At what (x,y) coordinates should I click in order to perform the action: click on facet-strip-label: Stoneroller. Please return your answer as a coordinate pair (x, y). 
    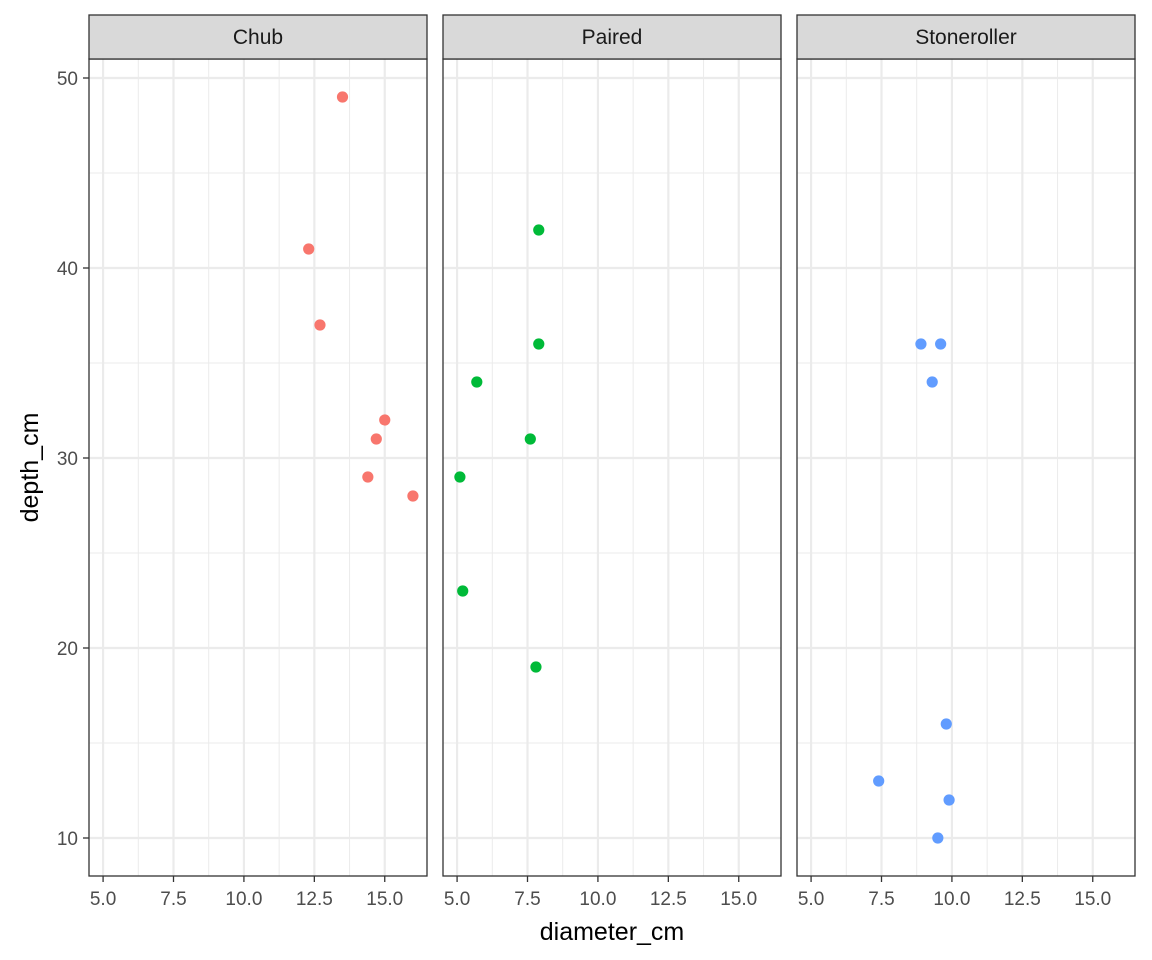
    Looking at the image, I should click on (966, 37).